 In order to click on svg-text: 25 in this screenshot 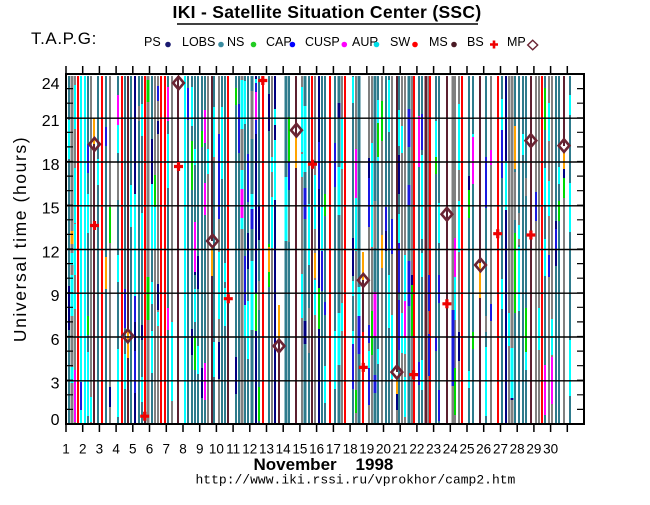, I will do `click(466, 449)`.